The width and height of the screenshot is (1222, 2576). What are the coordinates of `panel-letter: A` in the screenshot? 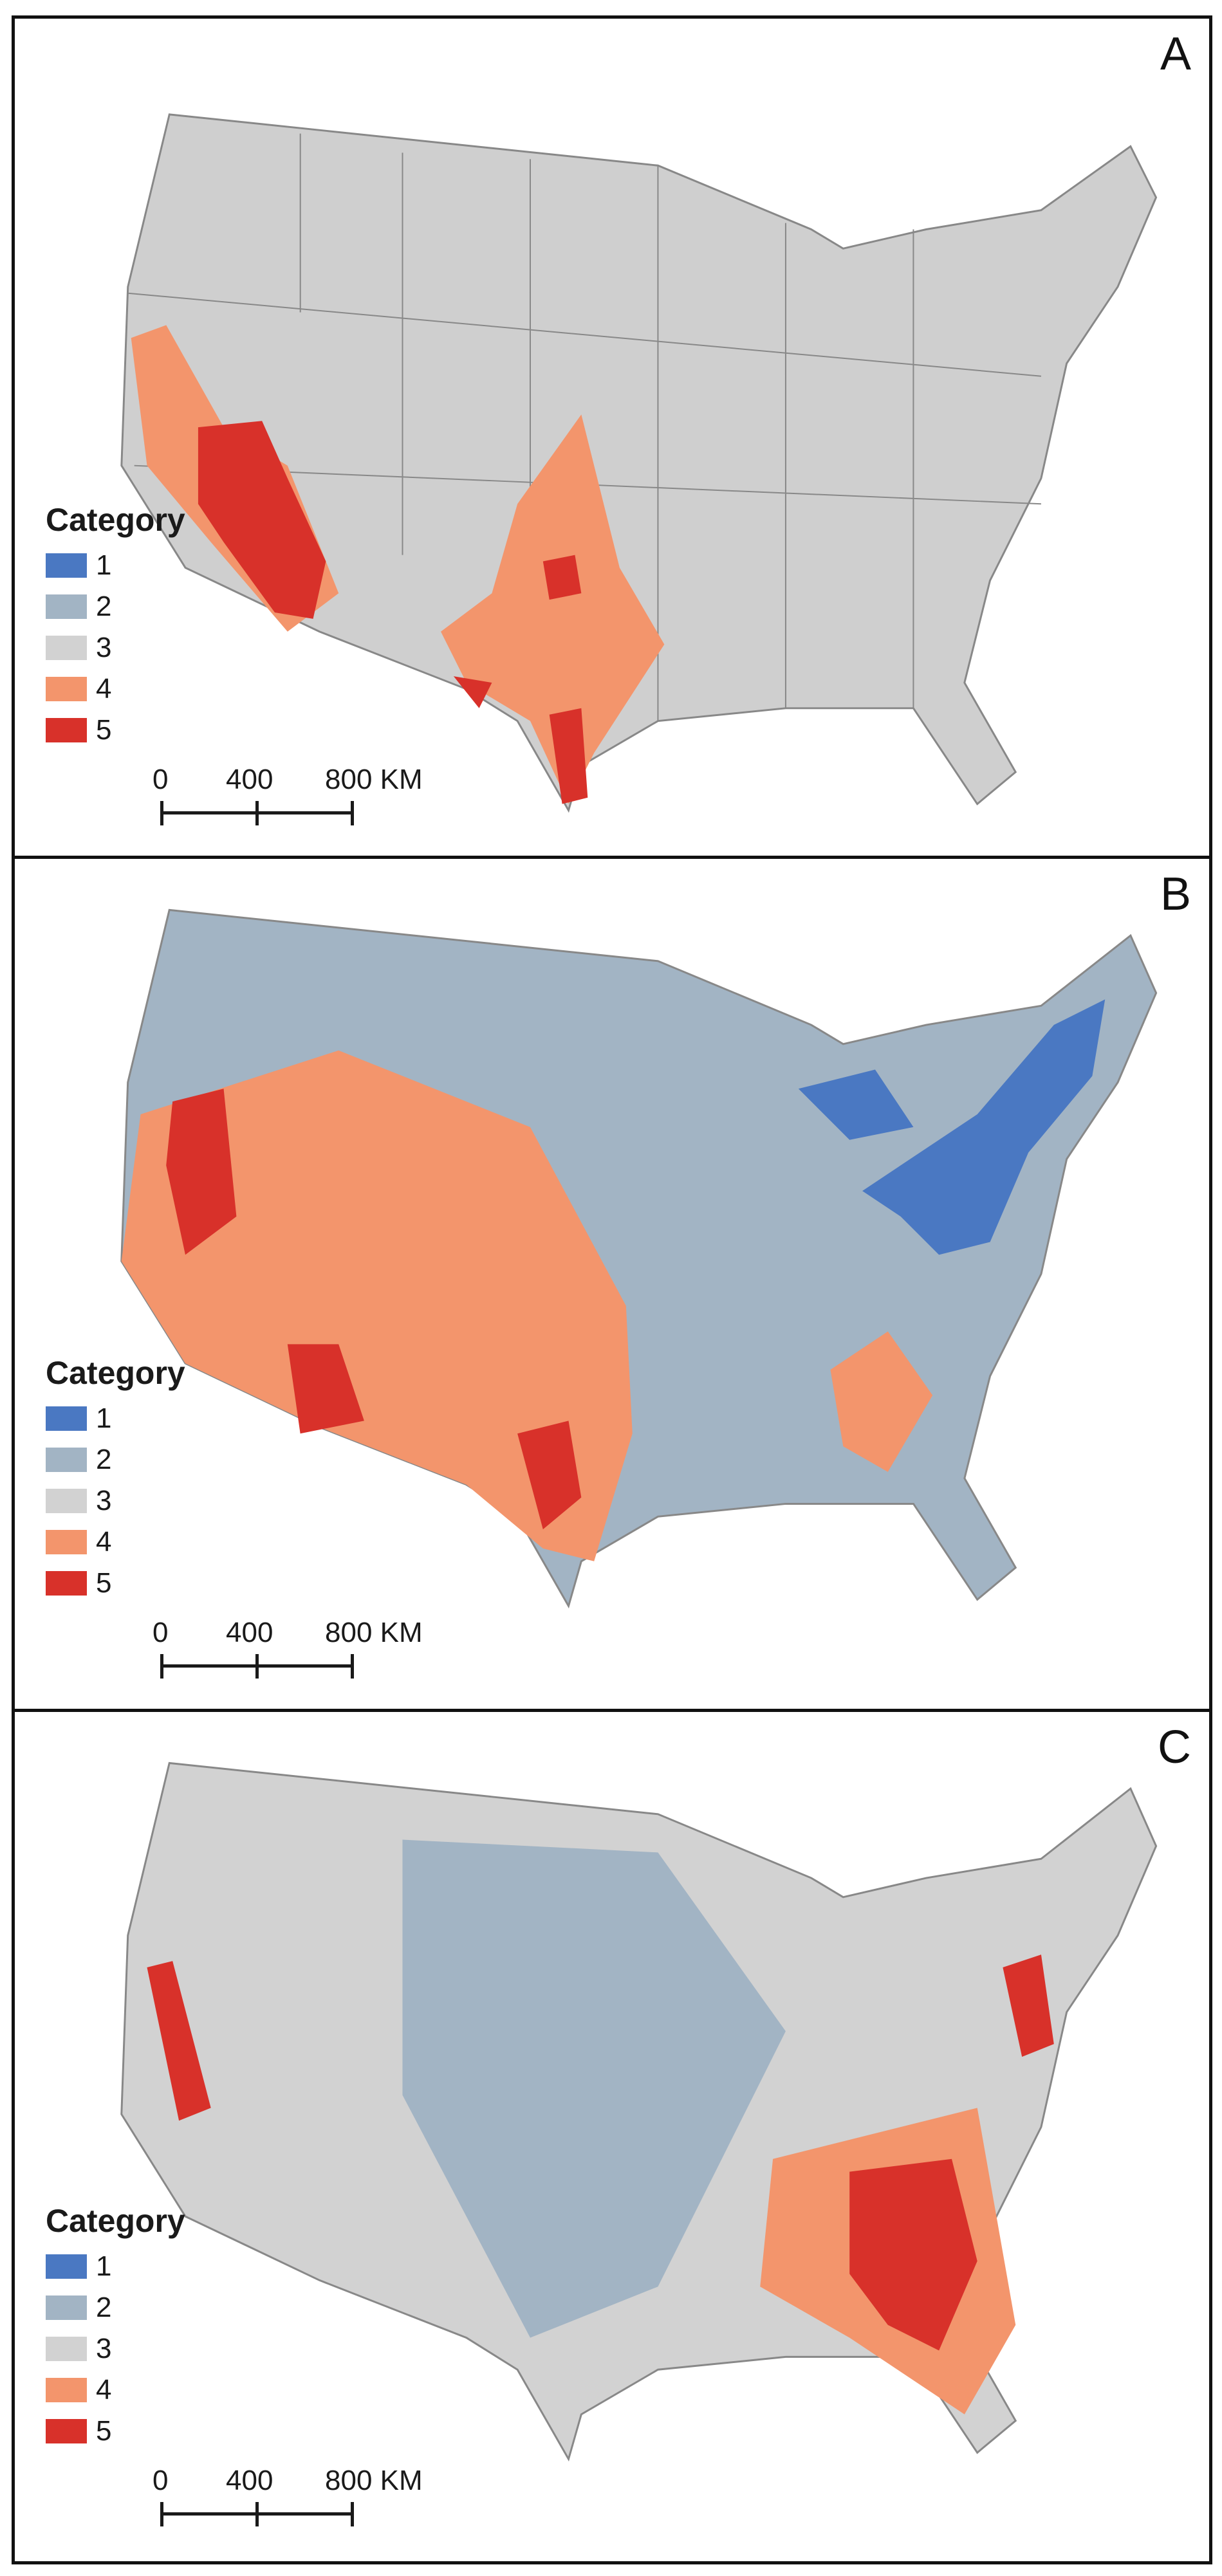 It's located at (1175, 54).